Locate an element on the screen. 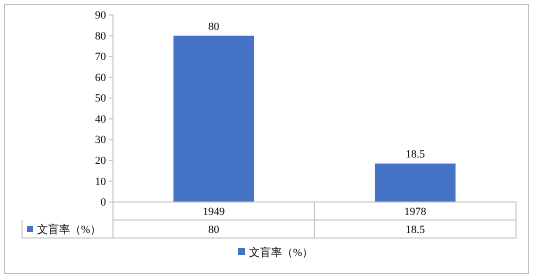  y-tick-label: 70 is located at coordinates (100, 57).